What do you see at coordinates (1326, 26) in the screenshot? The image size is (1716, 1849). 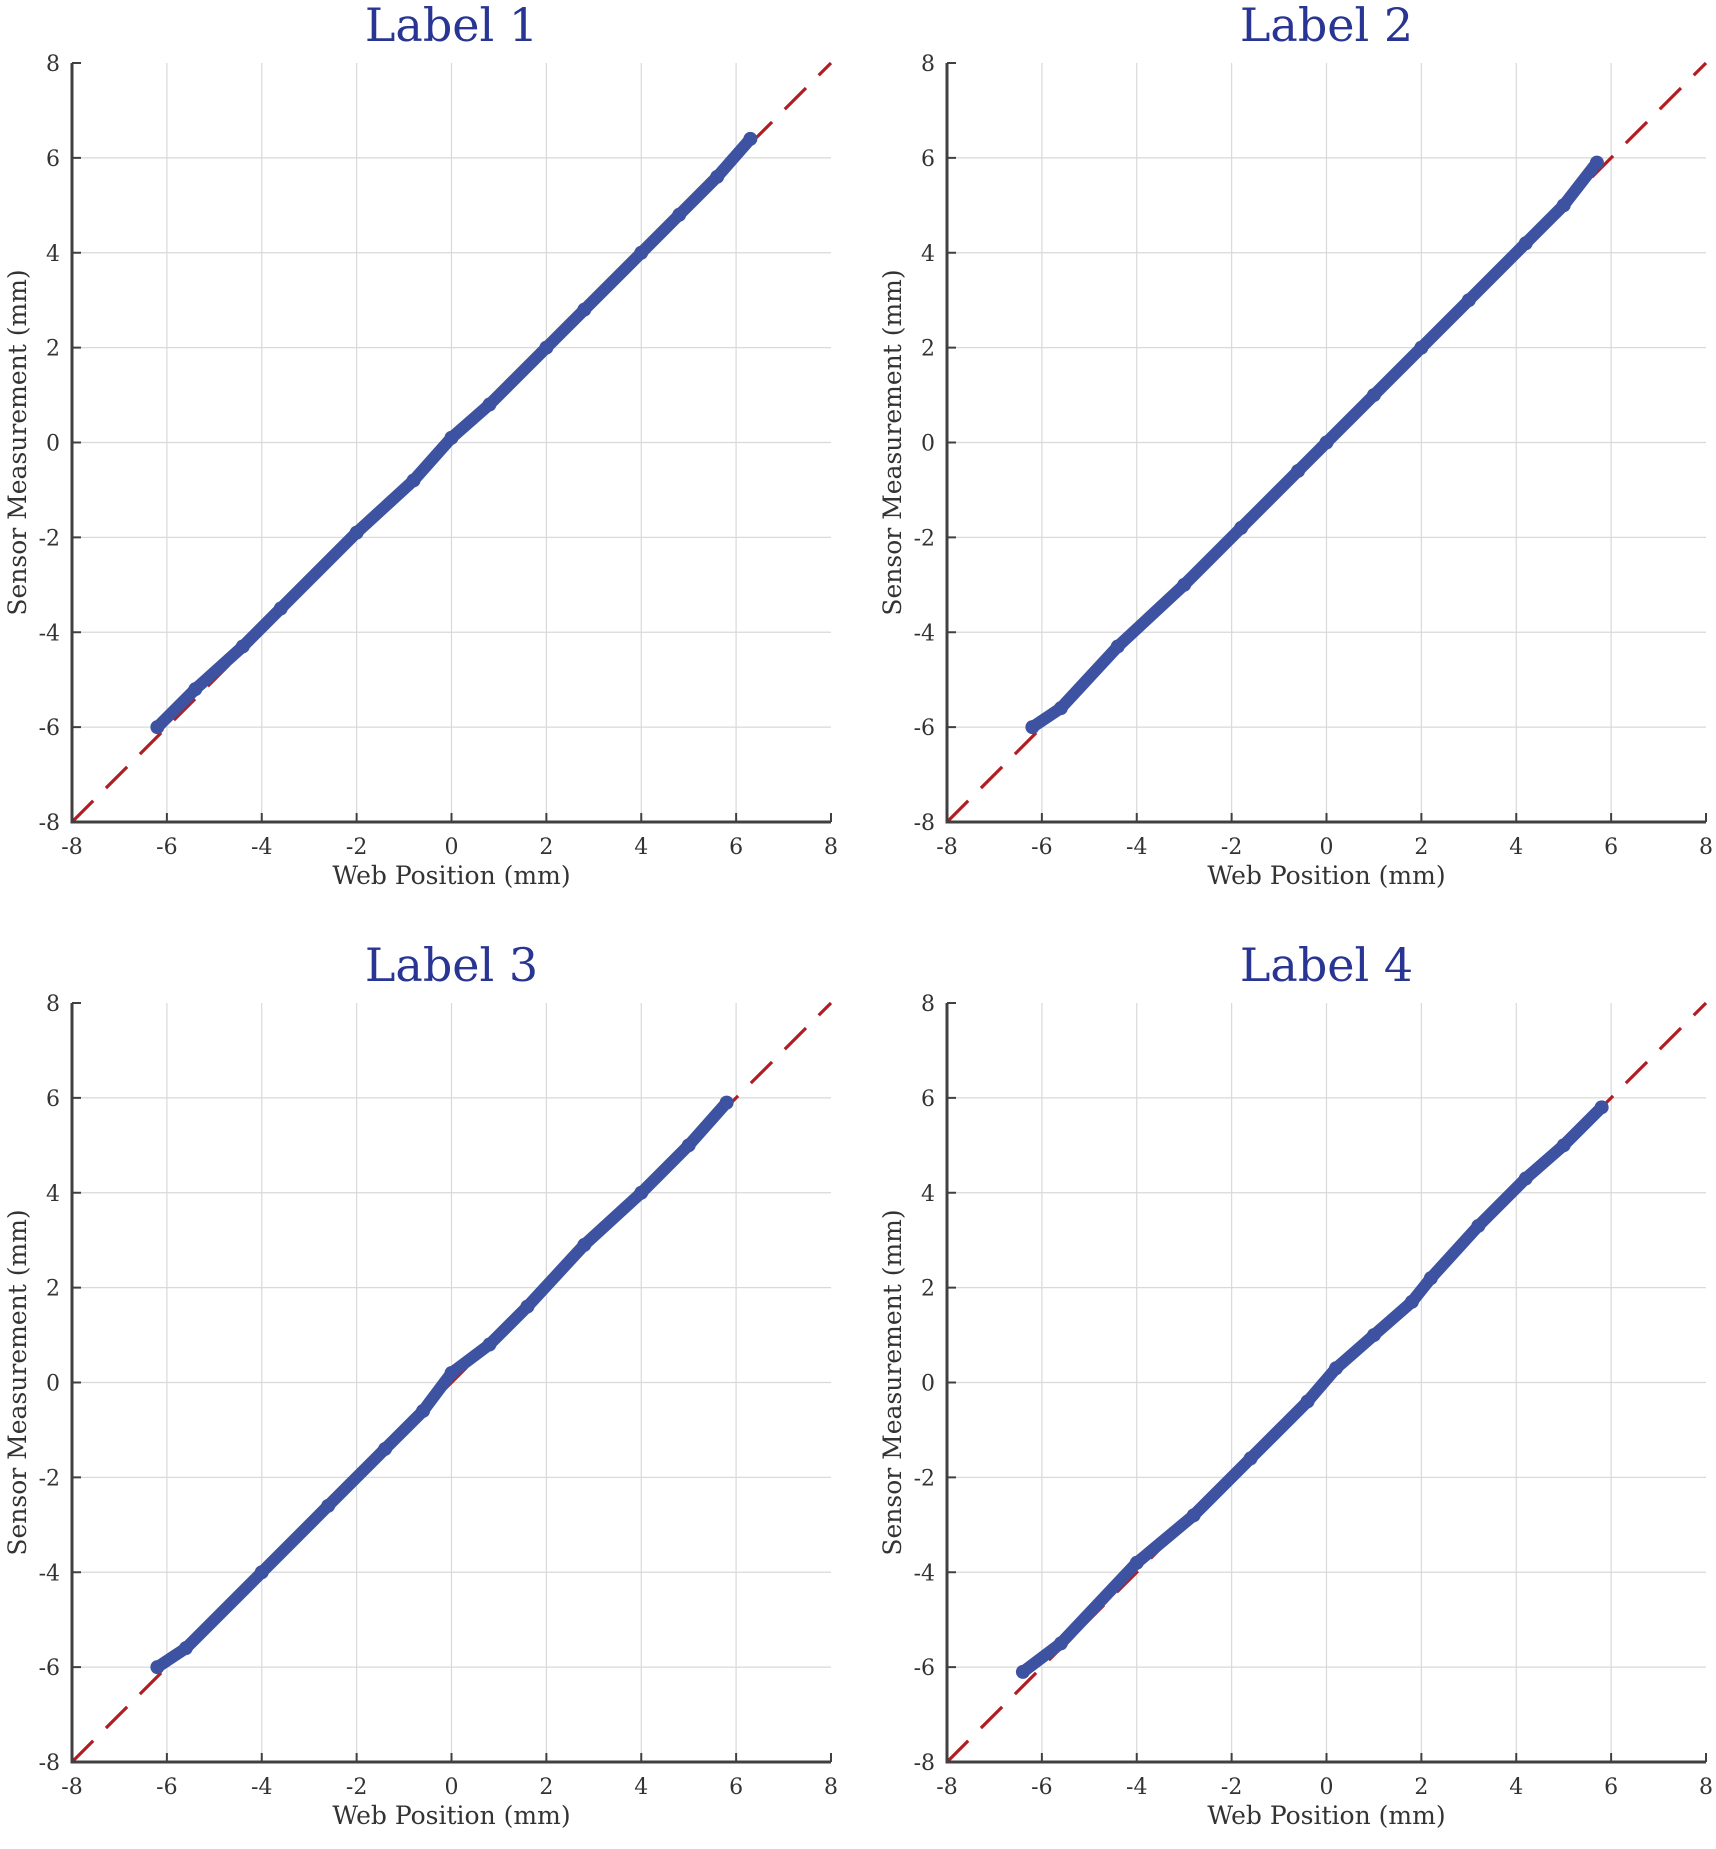 I see `chart-title: Label 2` at bounding box center [1326, 26].